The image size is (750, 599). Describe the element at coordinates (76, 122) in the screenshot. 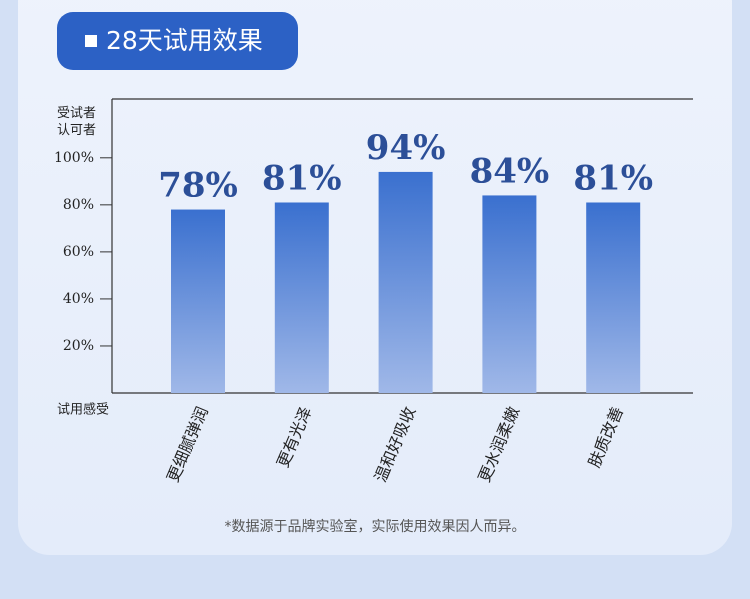

I see `y-axis-title: 受试者认可者` at that location.